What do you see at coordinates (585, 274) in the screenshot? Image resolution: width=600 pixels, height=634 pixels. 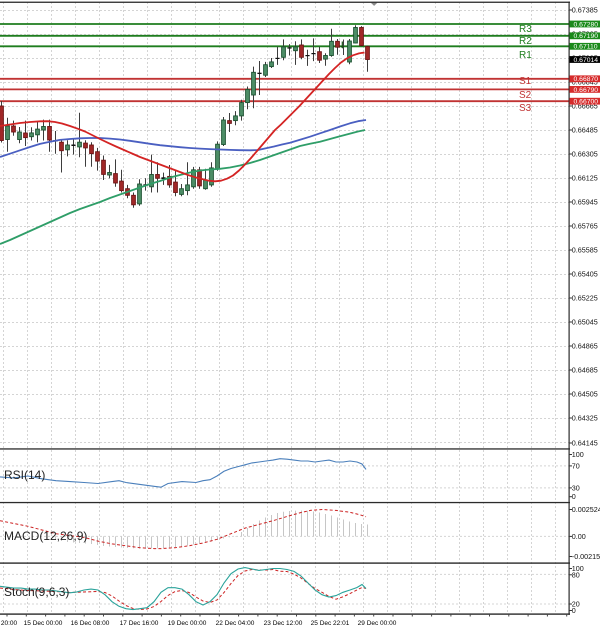 I see `svg-text: 0.65405` at bounding box center [585, 274].